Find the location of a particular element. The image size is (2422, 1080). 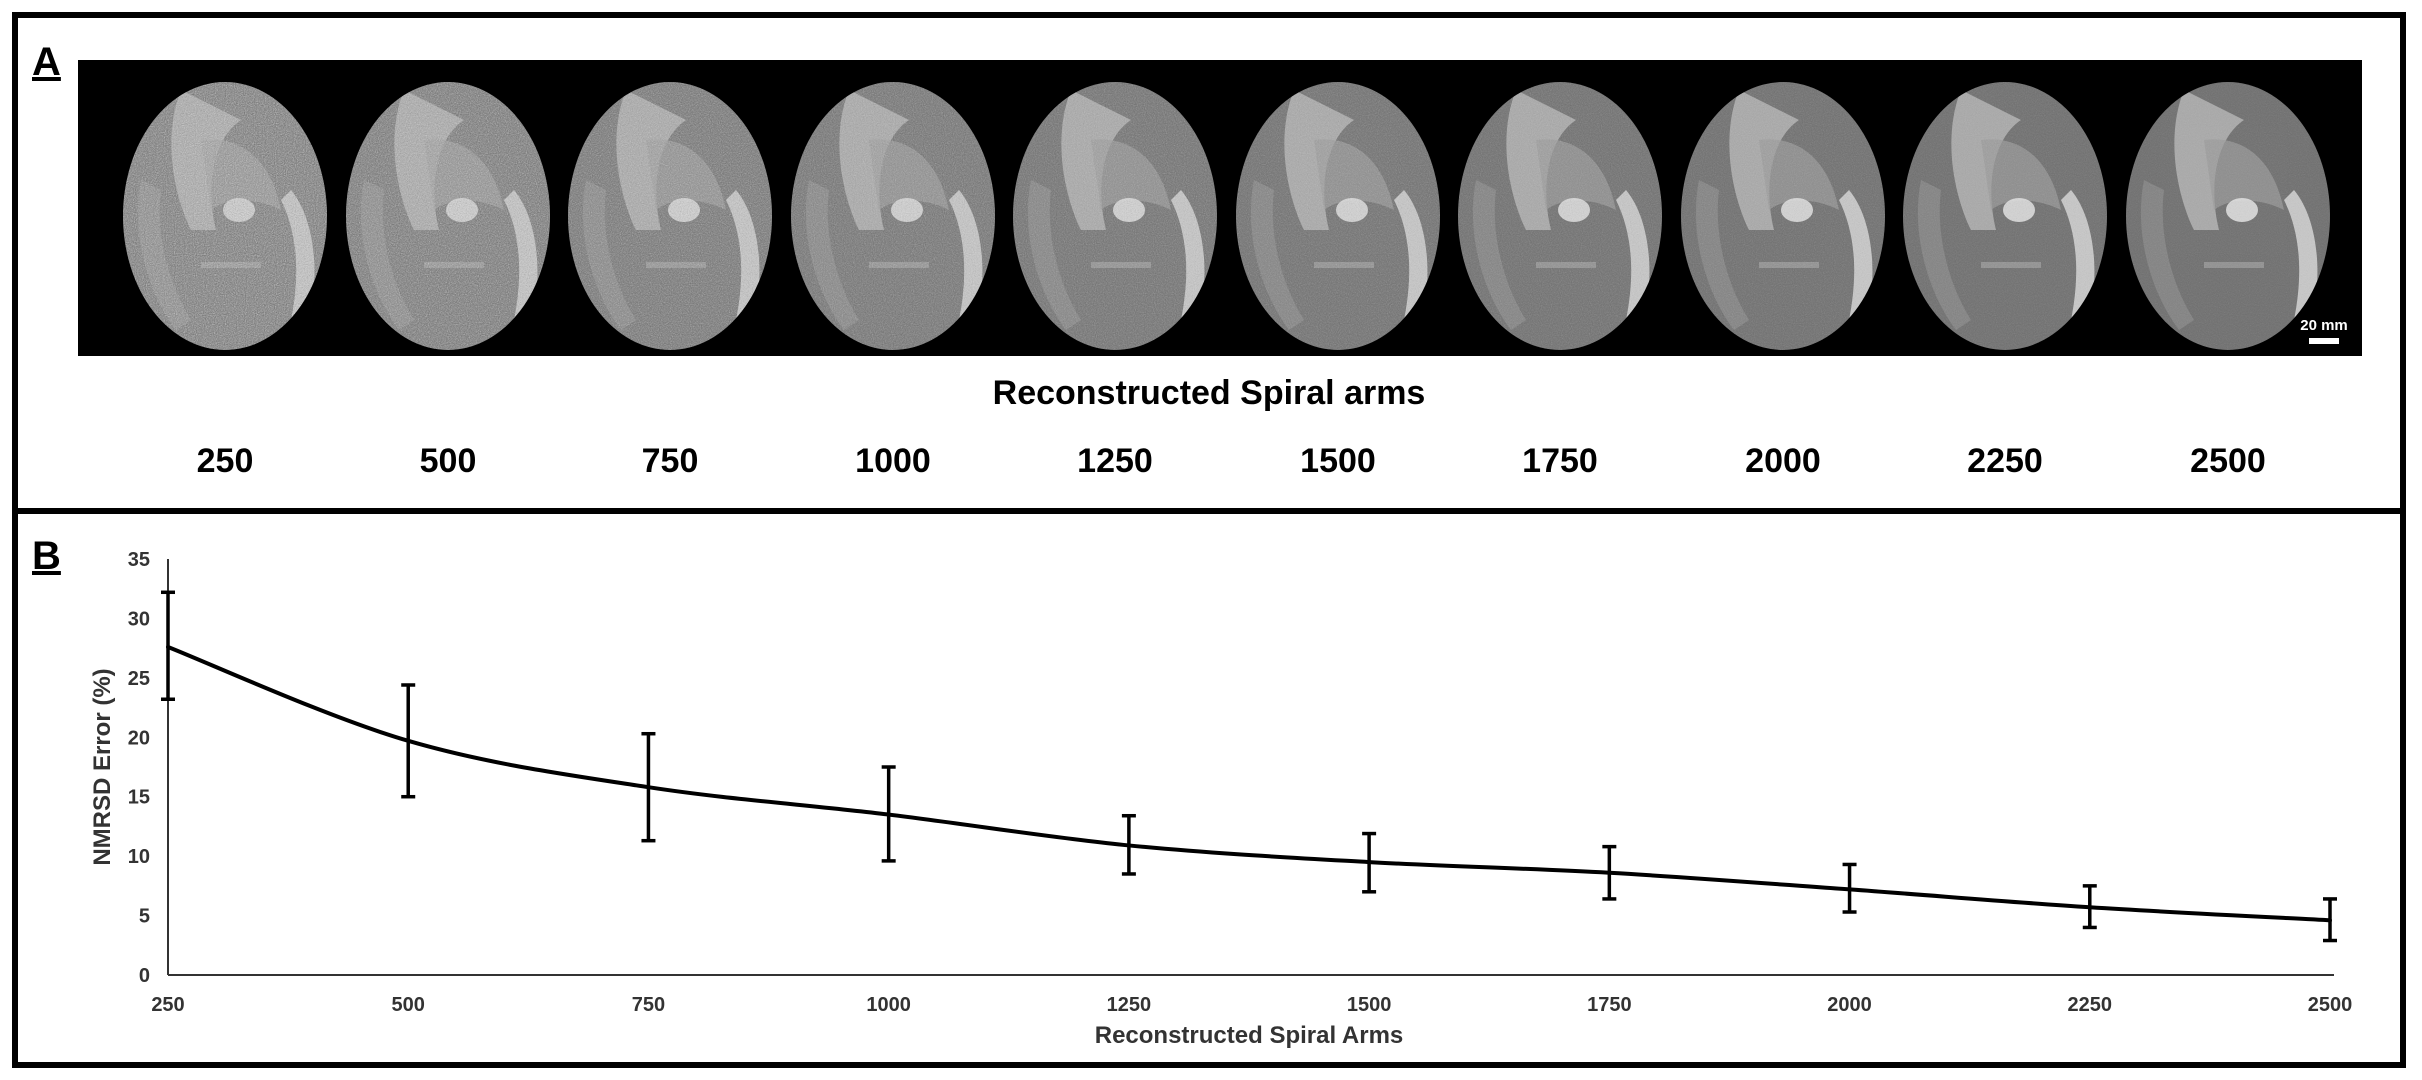

x-tick-label: 1750 is located at coordinates (1609, 1005).